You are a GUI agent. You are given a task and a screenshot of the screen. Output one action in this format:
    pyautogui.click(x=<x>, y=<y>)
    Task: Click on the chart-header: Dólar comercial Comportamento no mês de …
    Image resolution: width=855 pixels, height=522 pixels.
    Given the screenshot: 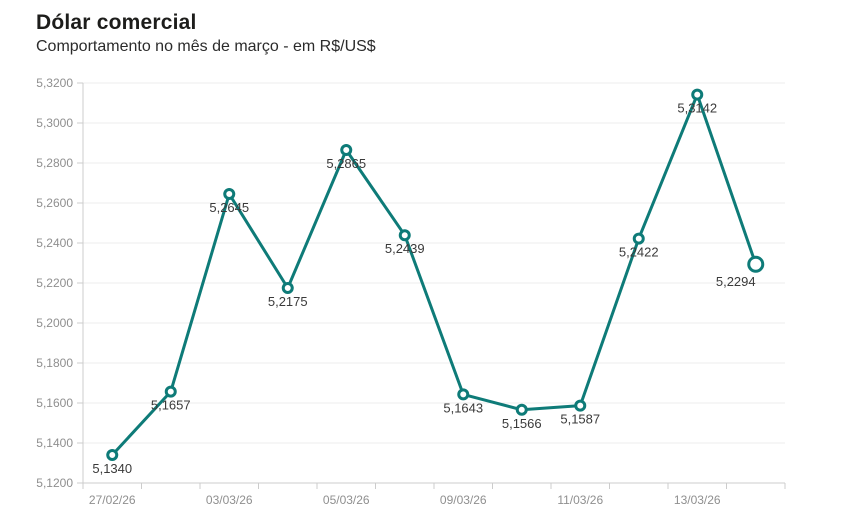 What is the action you would take?
    pyautogui.click(x=206, y=33)
    